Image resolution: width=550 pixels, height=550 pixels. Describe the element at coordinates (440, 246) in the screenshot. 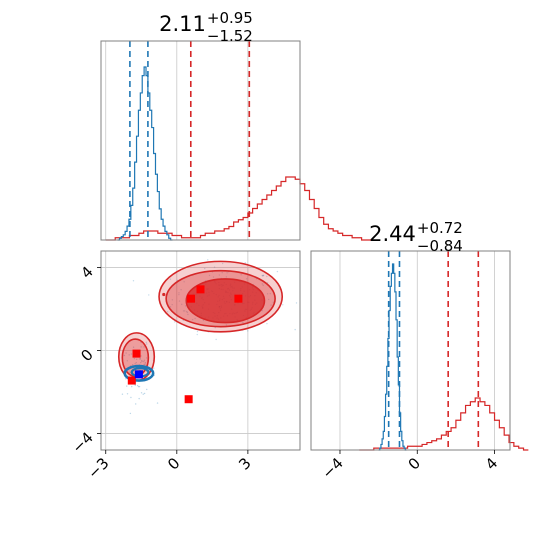

I see `param2-minus-error: −0.84` at that location.